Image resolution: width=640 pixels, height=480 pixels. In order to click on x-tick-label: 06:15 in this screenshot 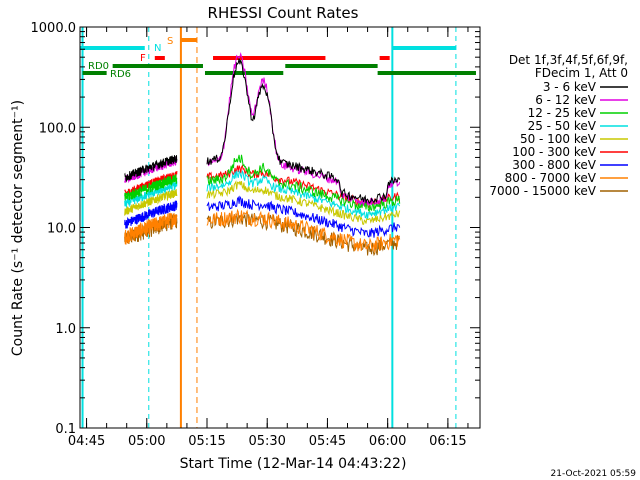, I will do `click(447, 441)`.